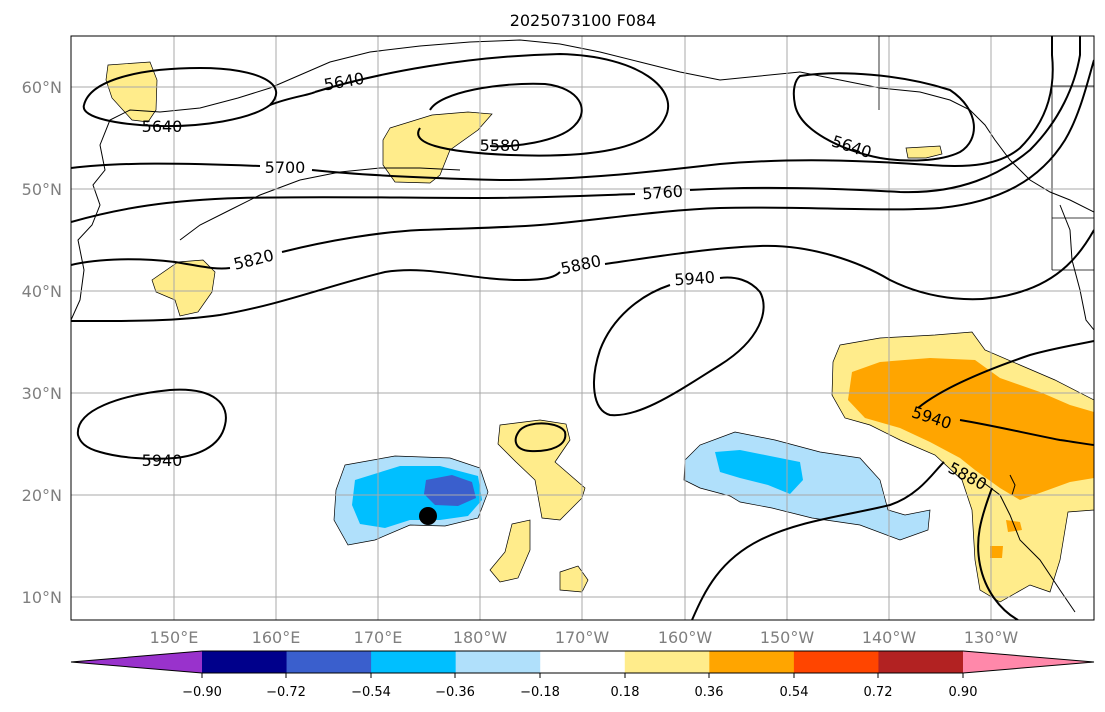 This screenshot has height=712, width=1105. I want to click on borders, so click(986, 153).